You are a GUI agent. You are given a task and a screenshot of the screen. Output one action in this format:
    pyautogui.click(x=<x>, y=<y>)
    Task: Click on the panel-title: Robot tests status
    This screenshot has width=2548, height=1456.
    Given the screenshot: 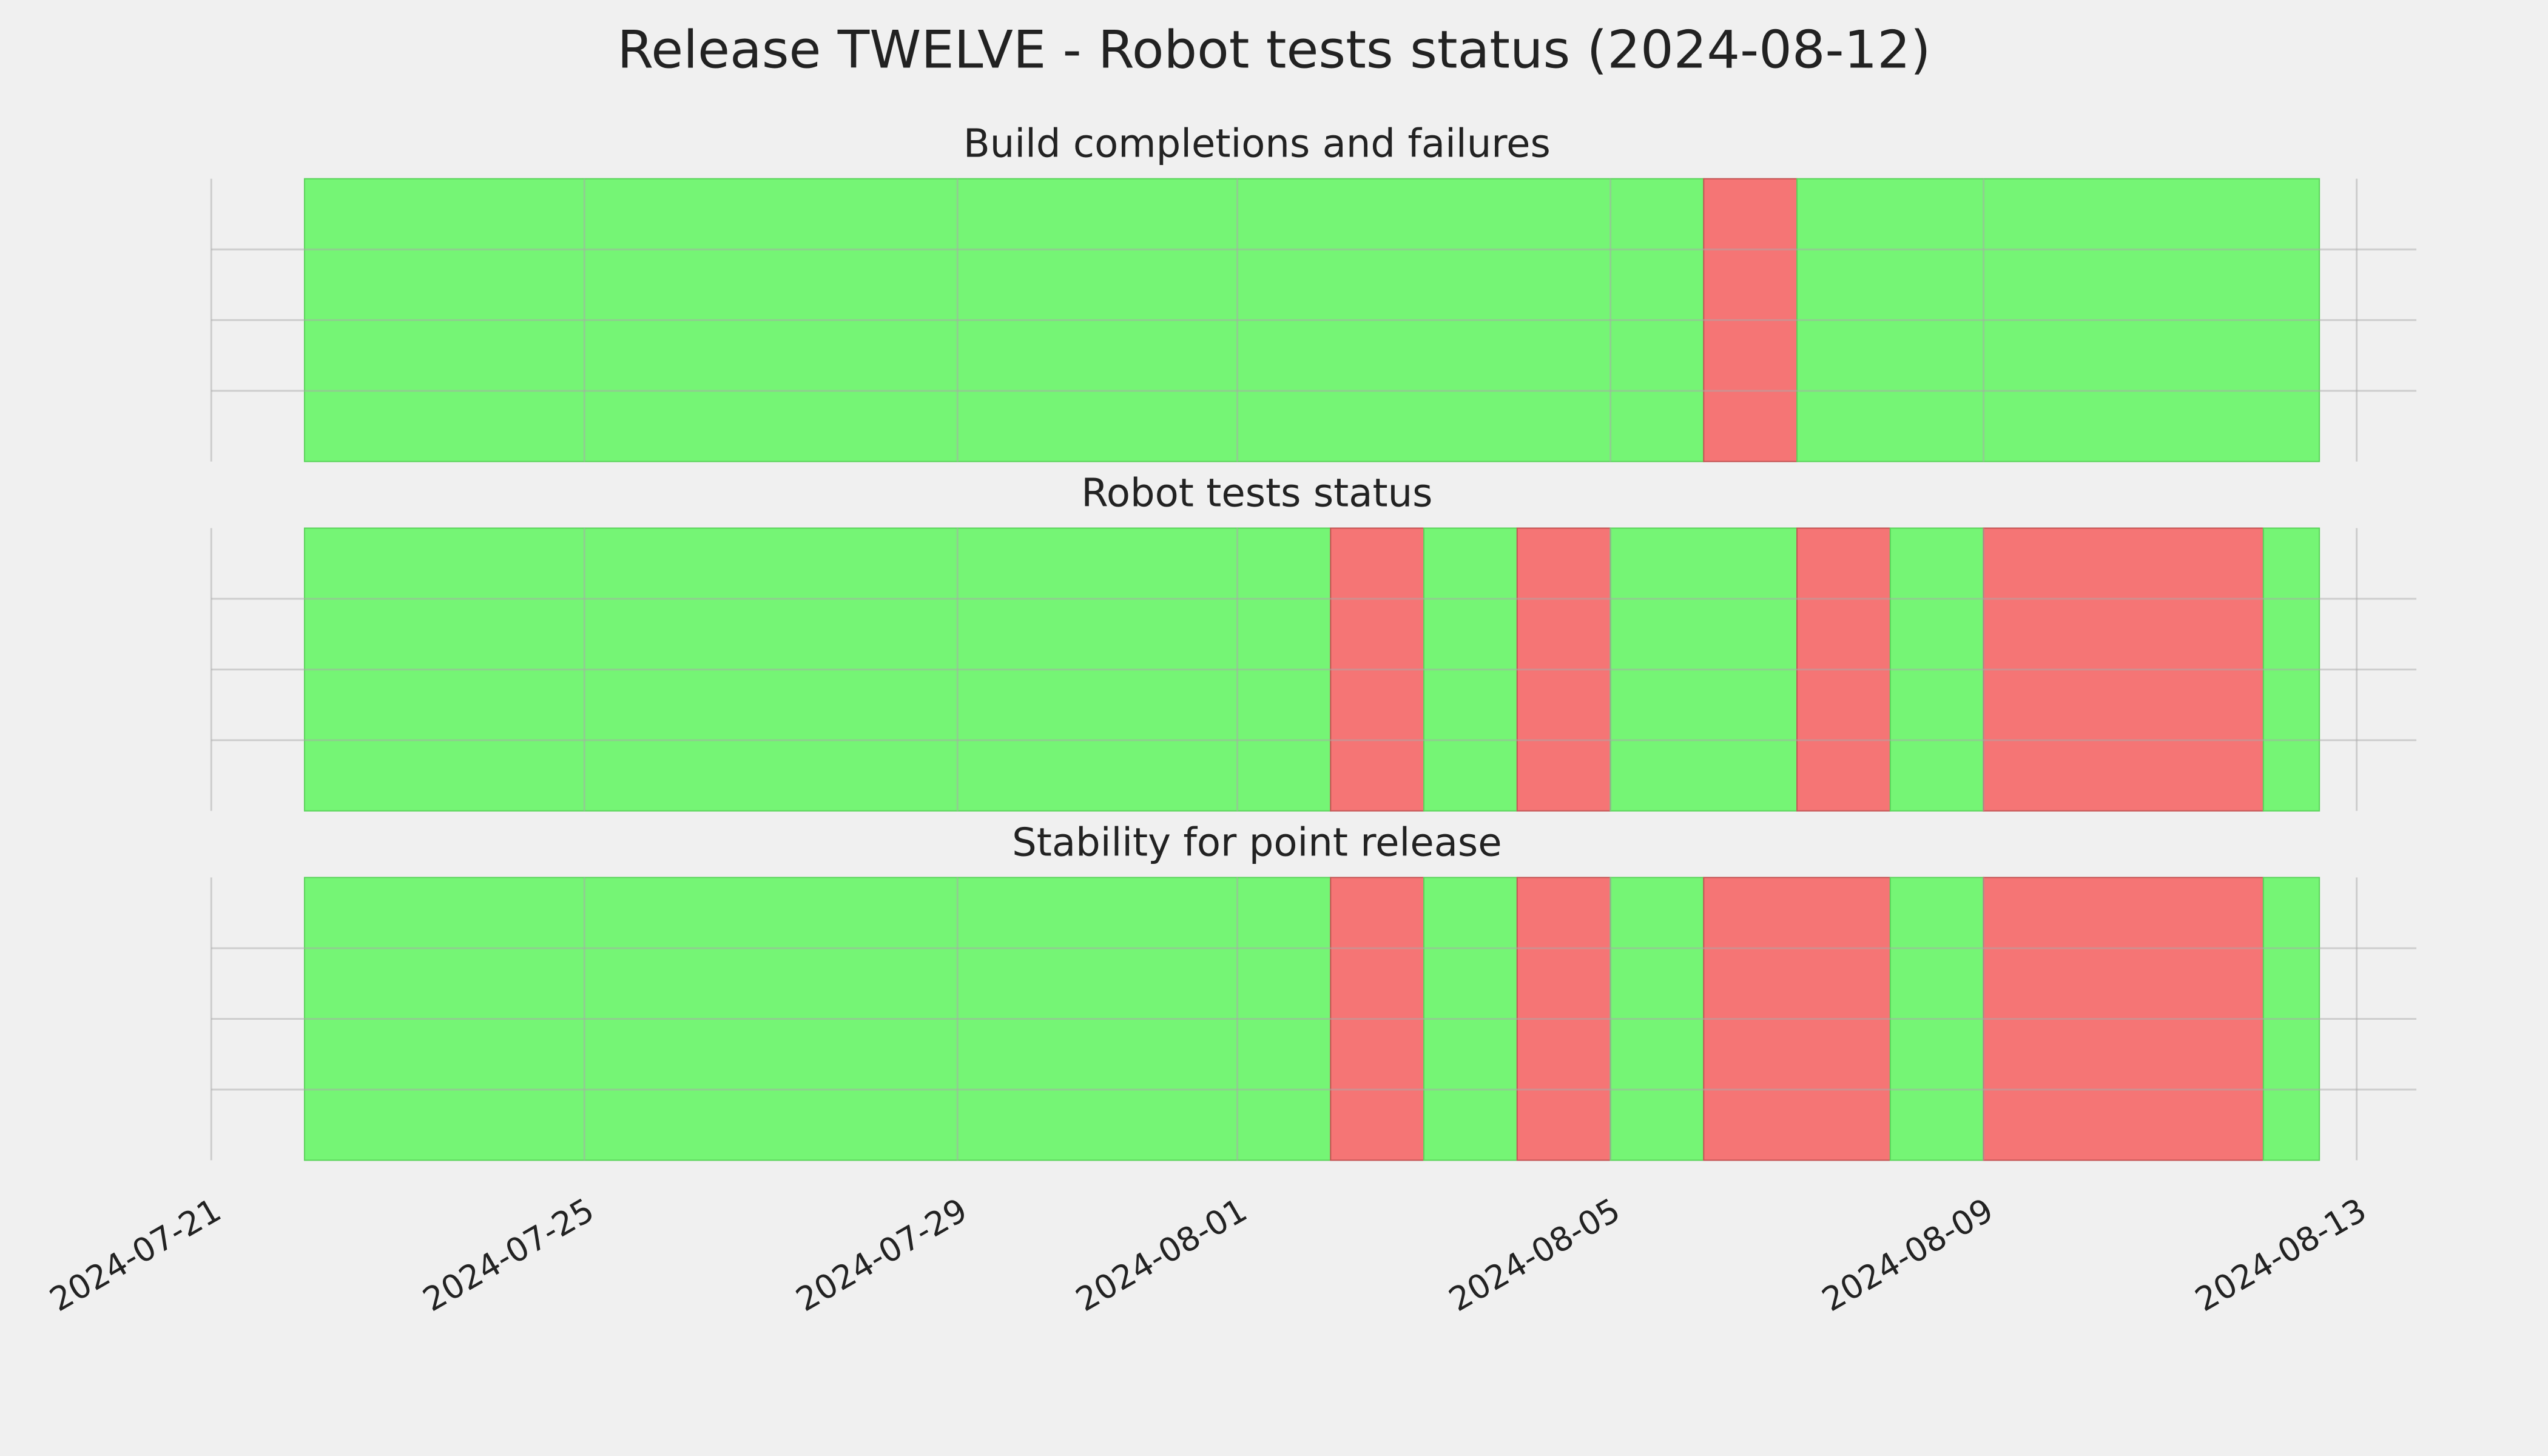 What is the action you would take?
    pyautogui.click(x=1256, y=493)
    